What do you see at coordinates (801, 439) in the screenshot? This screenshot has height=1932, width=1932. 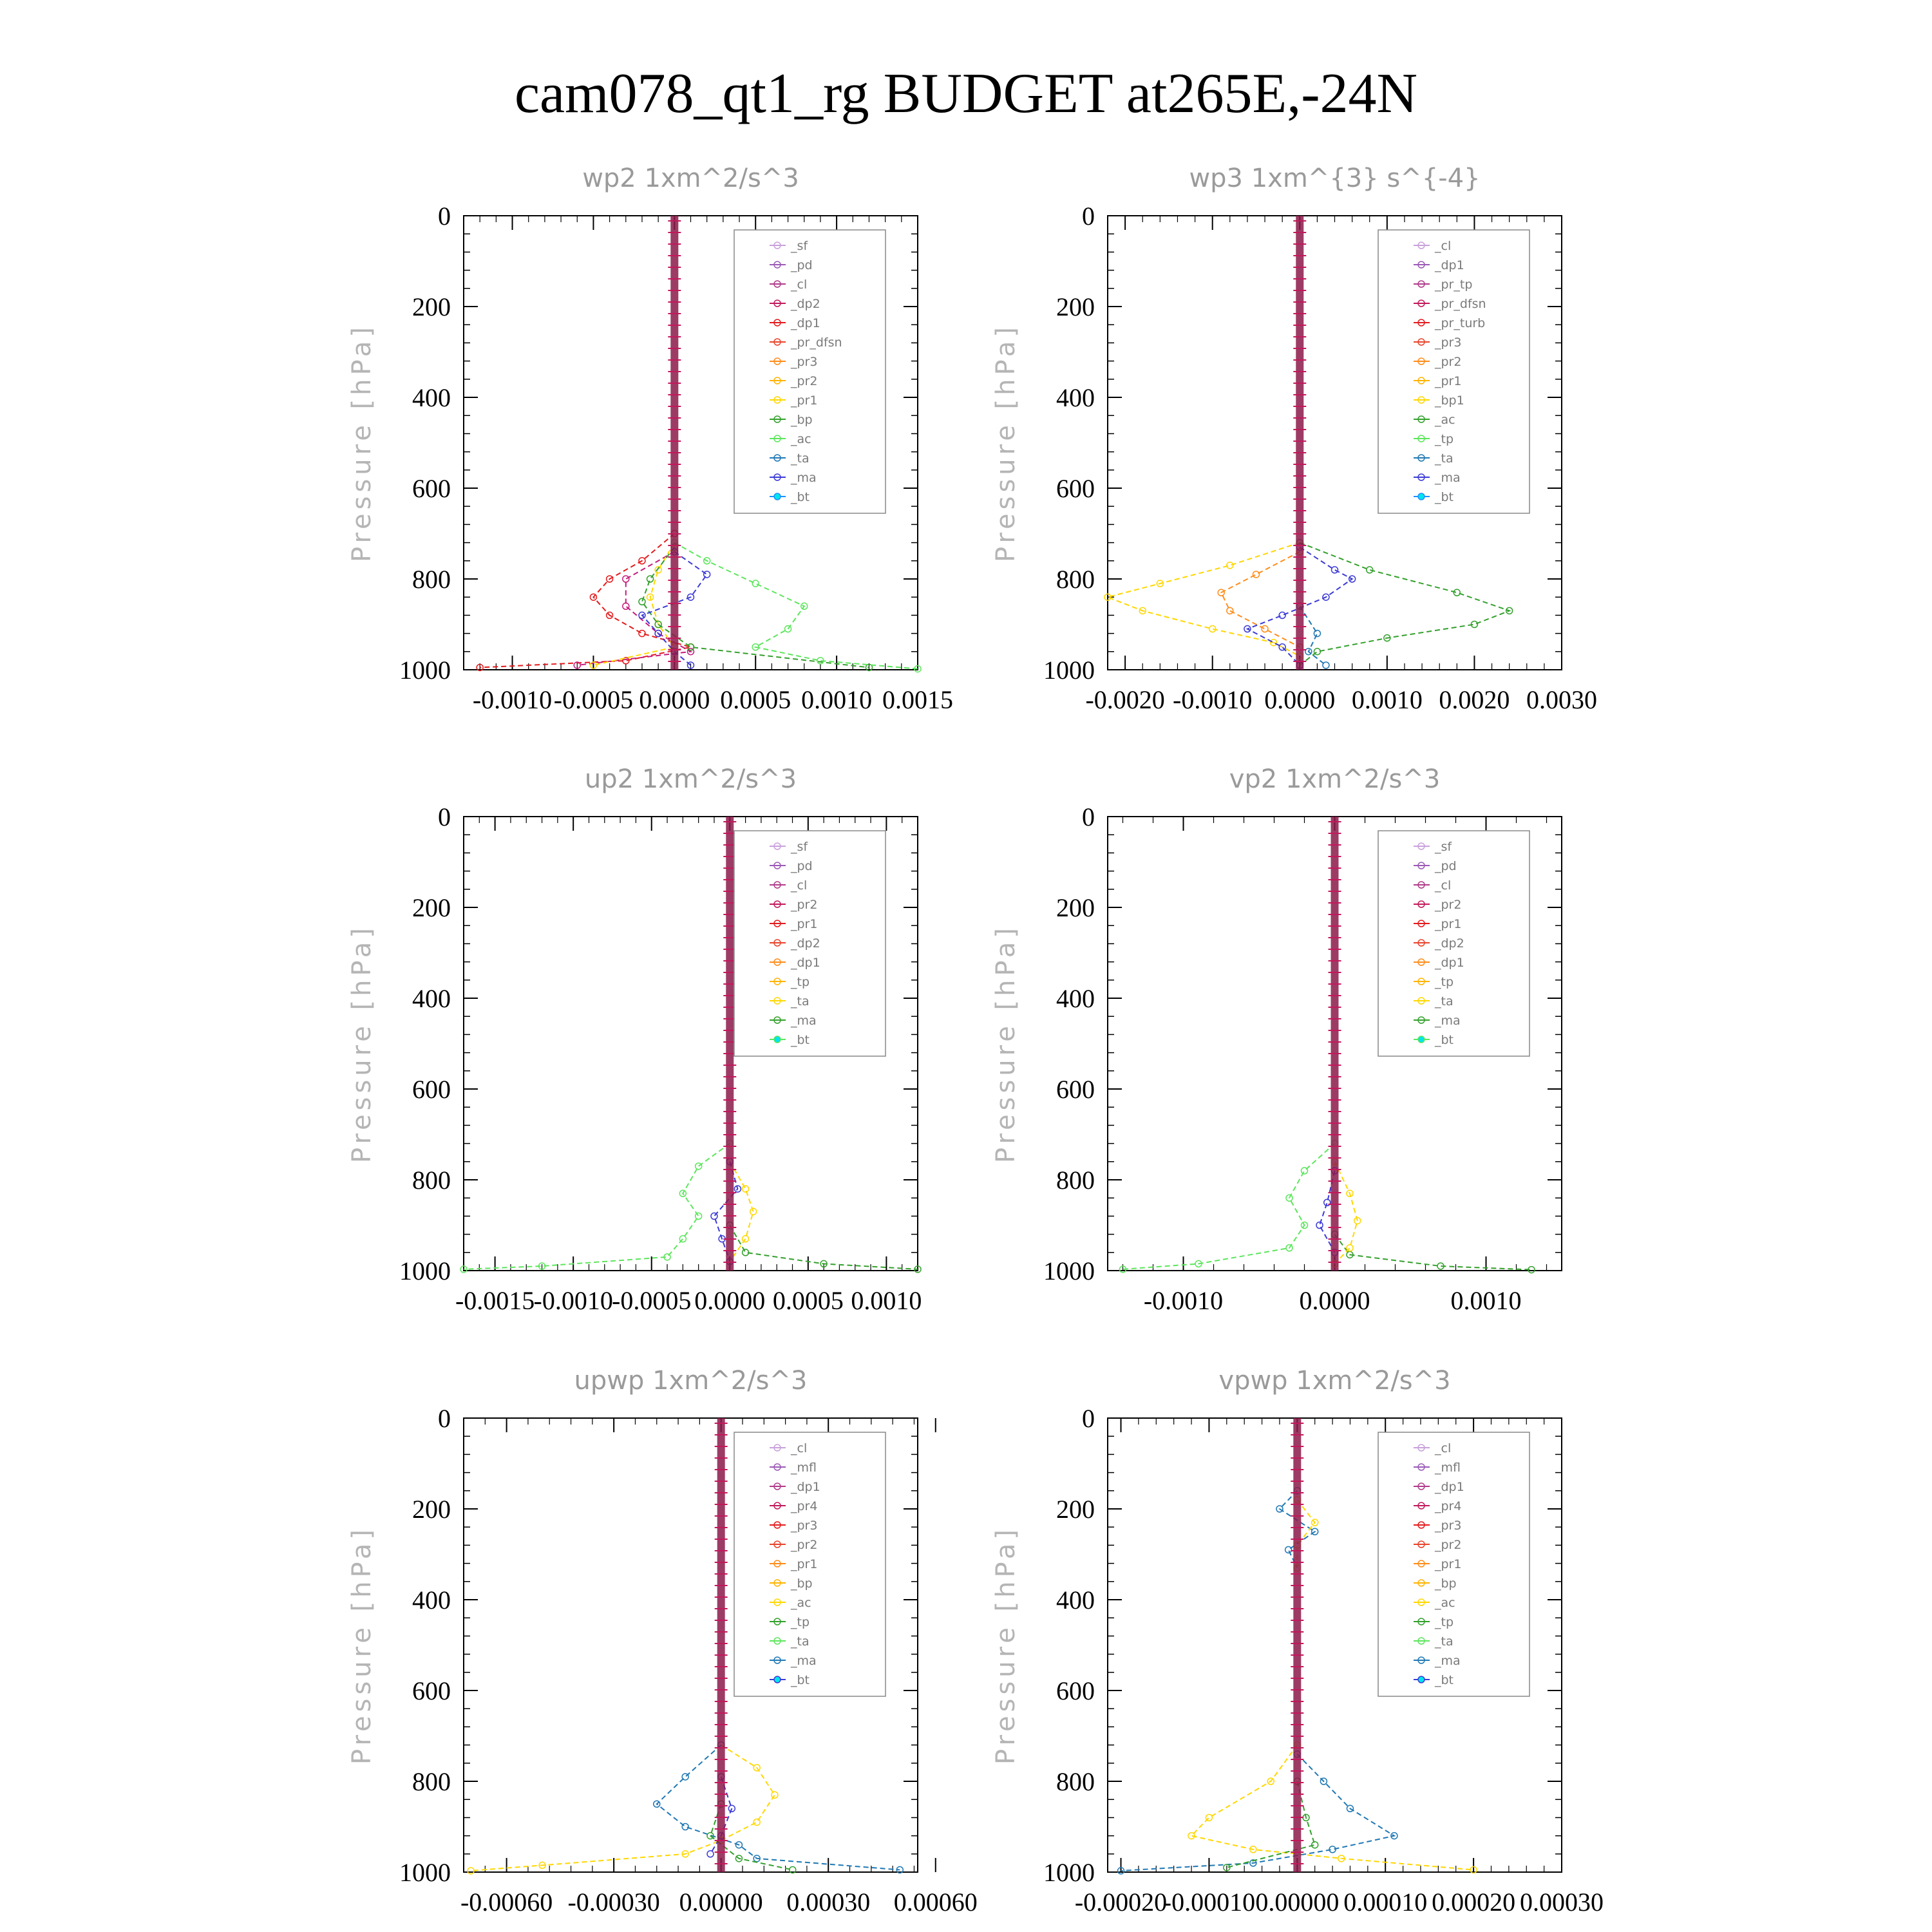 I see `legend-label: _ac` at bounding box center [801, 439].